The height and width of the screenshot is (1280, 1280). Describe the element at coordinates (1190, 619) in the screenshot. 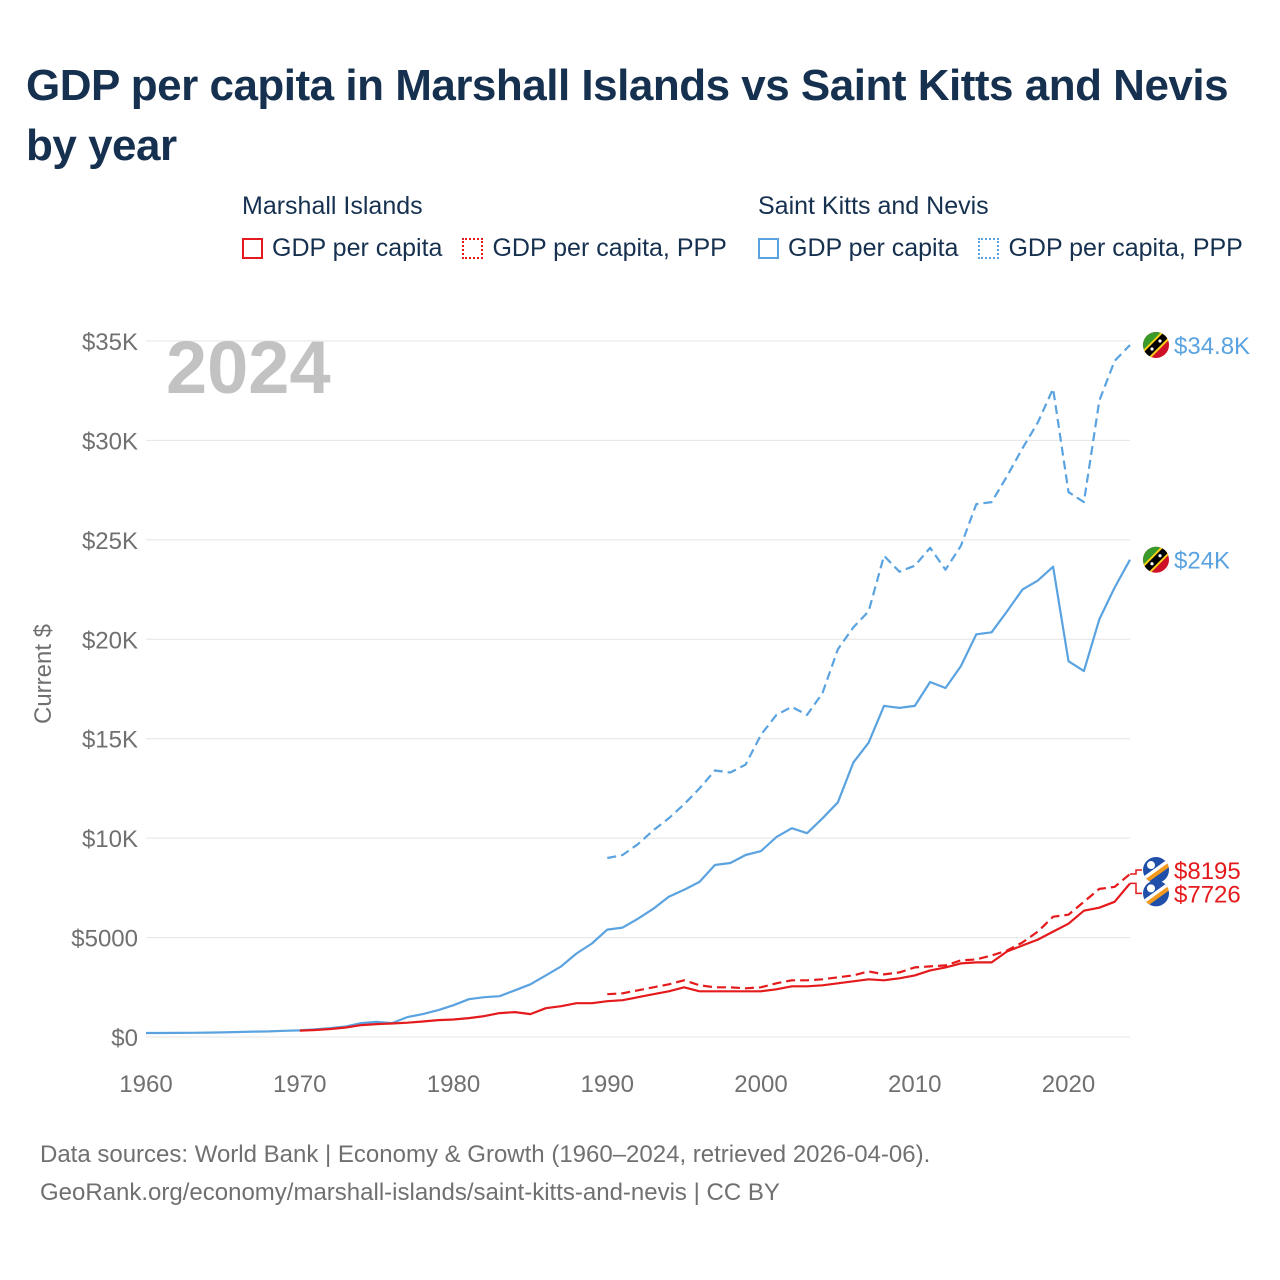

I see `end-labels: $34.8K $24K $8195$7726` at that location.